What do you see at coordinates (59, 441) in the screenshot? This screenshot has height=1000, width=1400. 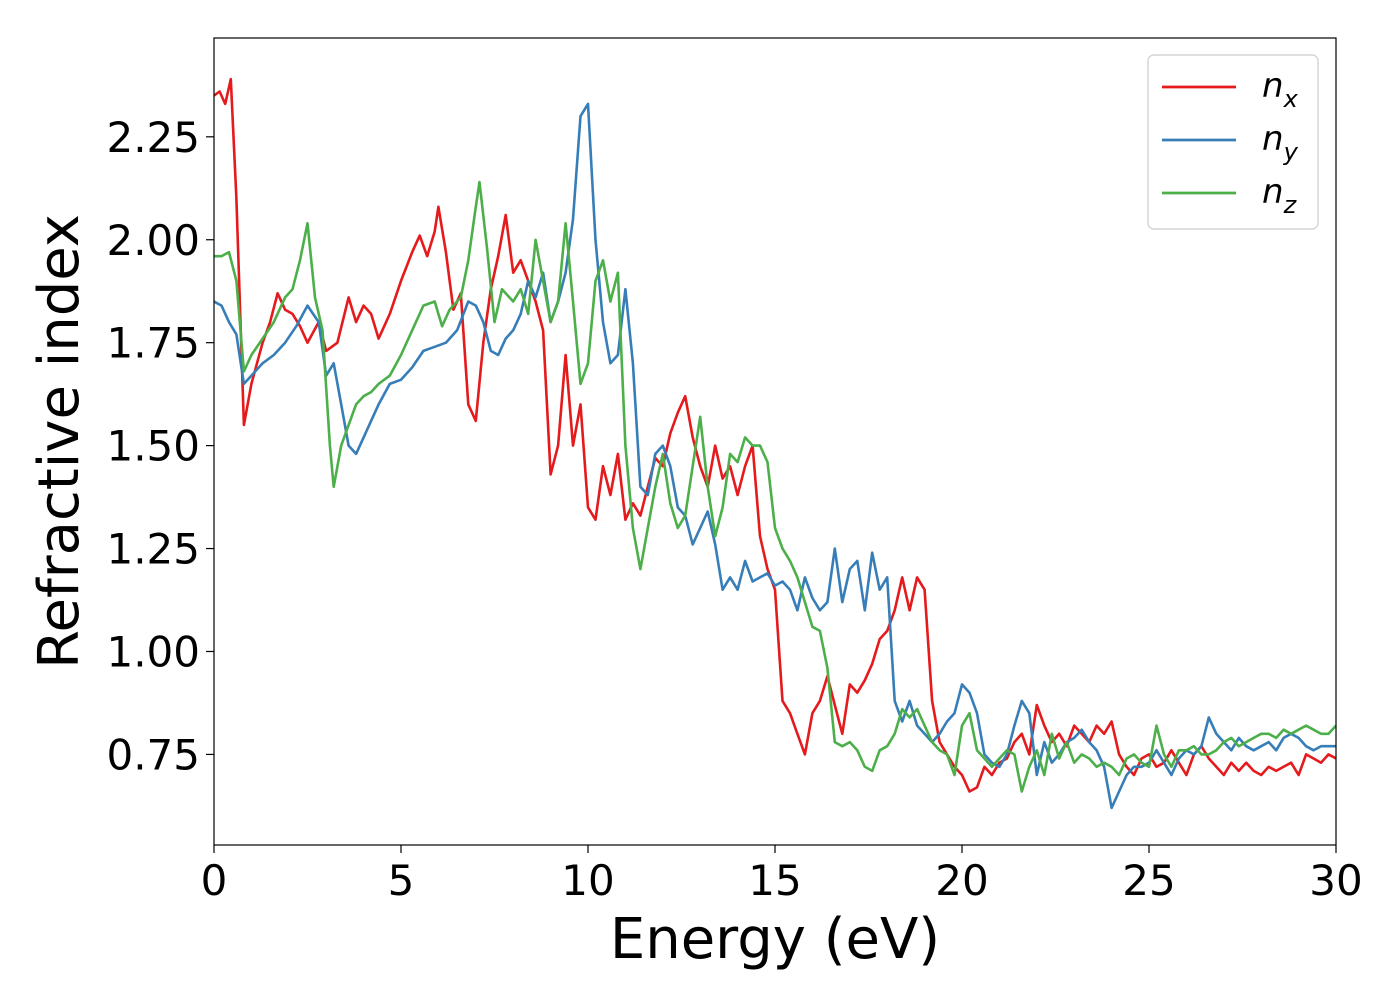 I see `y-axis-title: Refractive index` at bounding box center [59, 441].